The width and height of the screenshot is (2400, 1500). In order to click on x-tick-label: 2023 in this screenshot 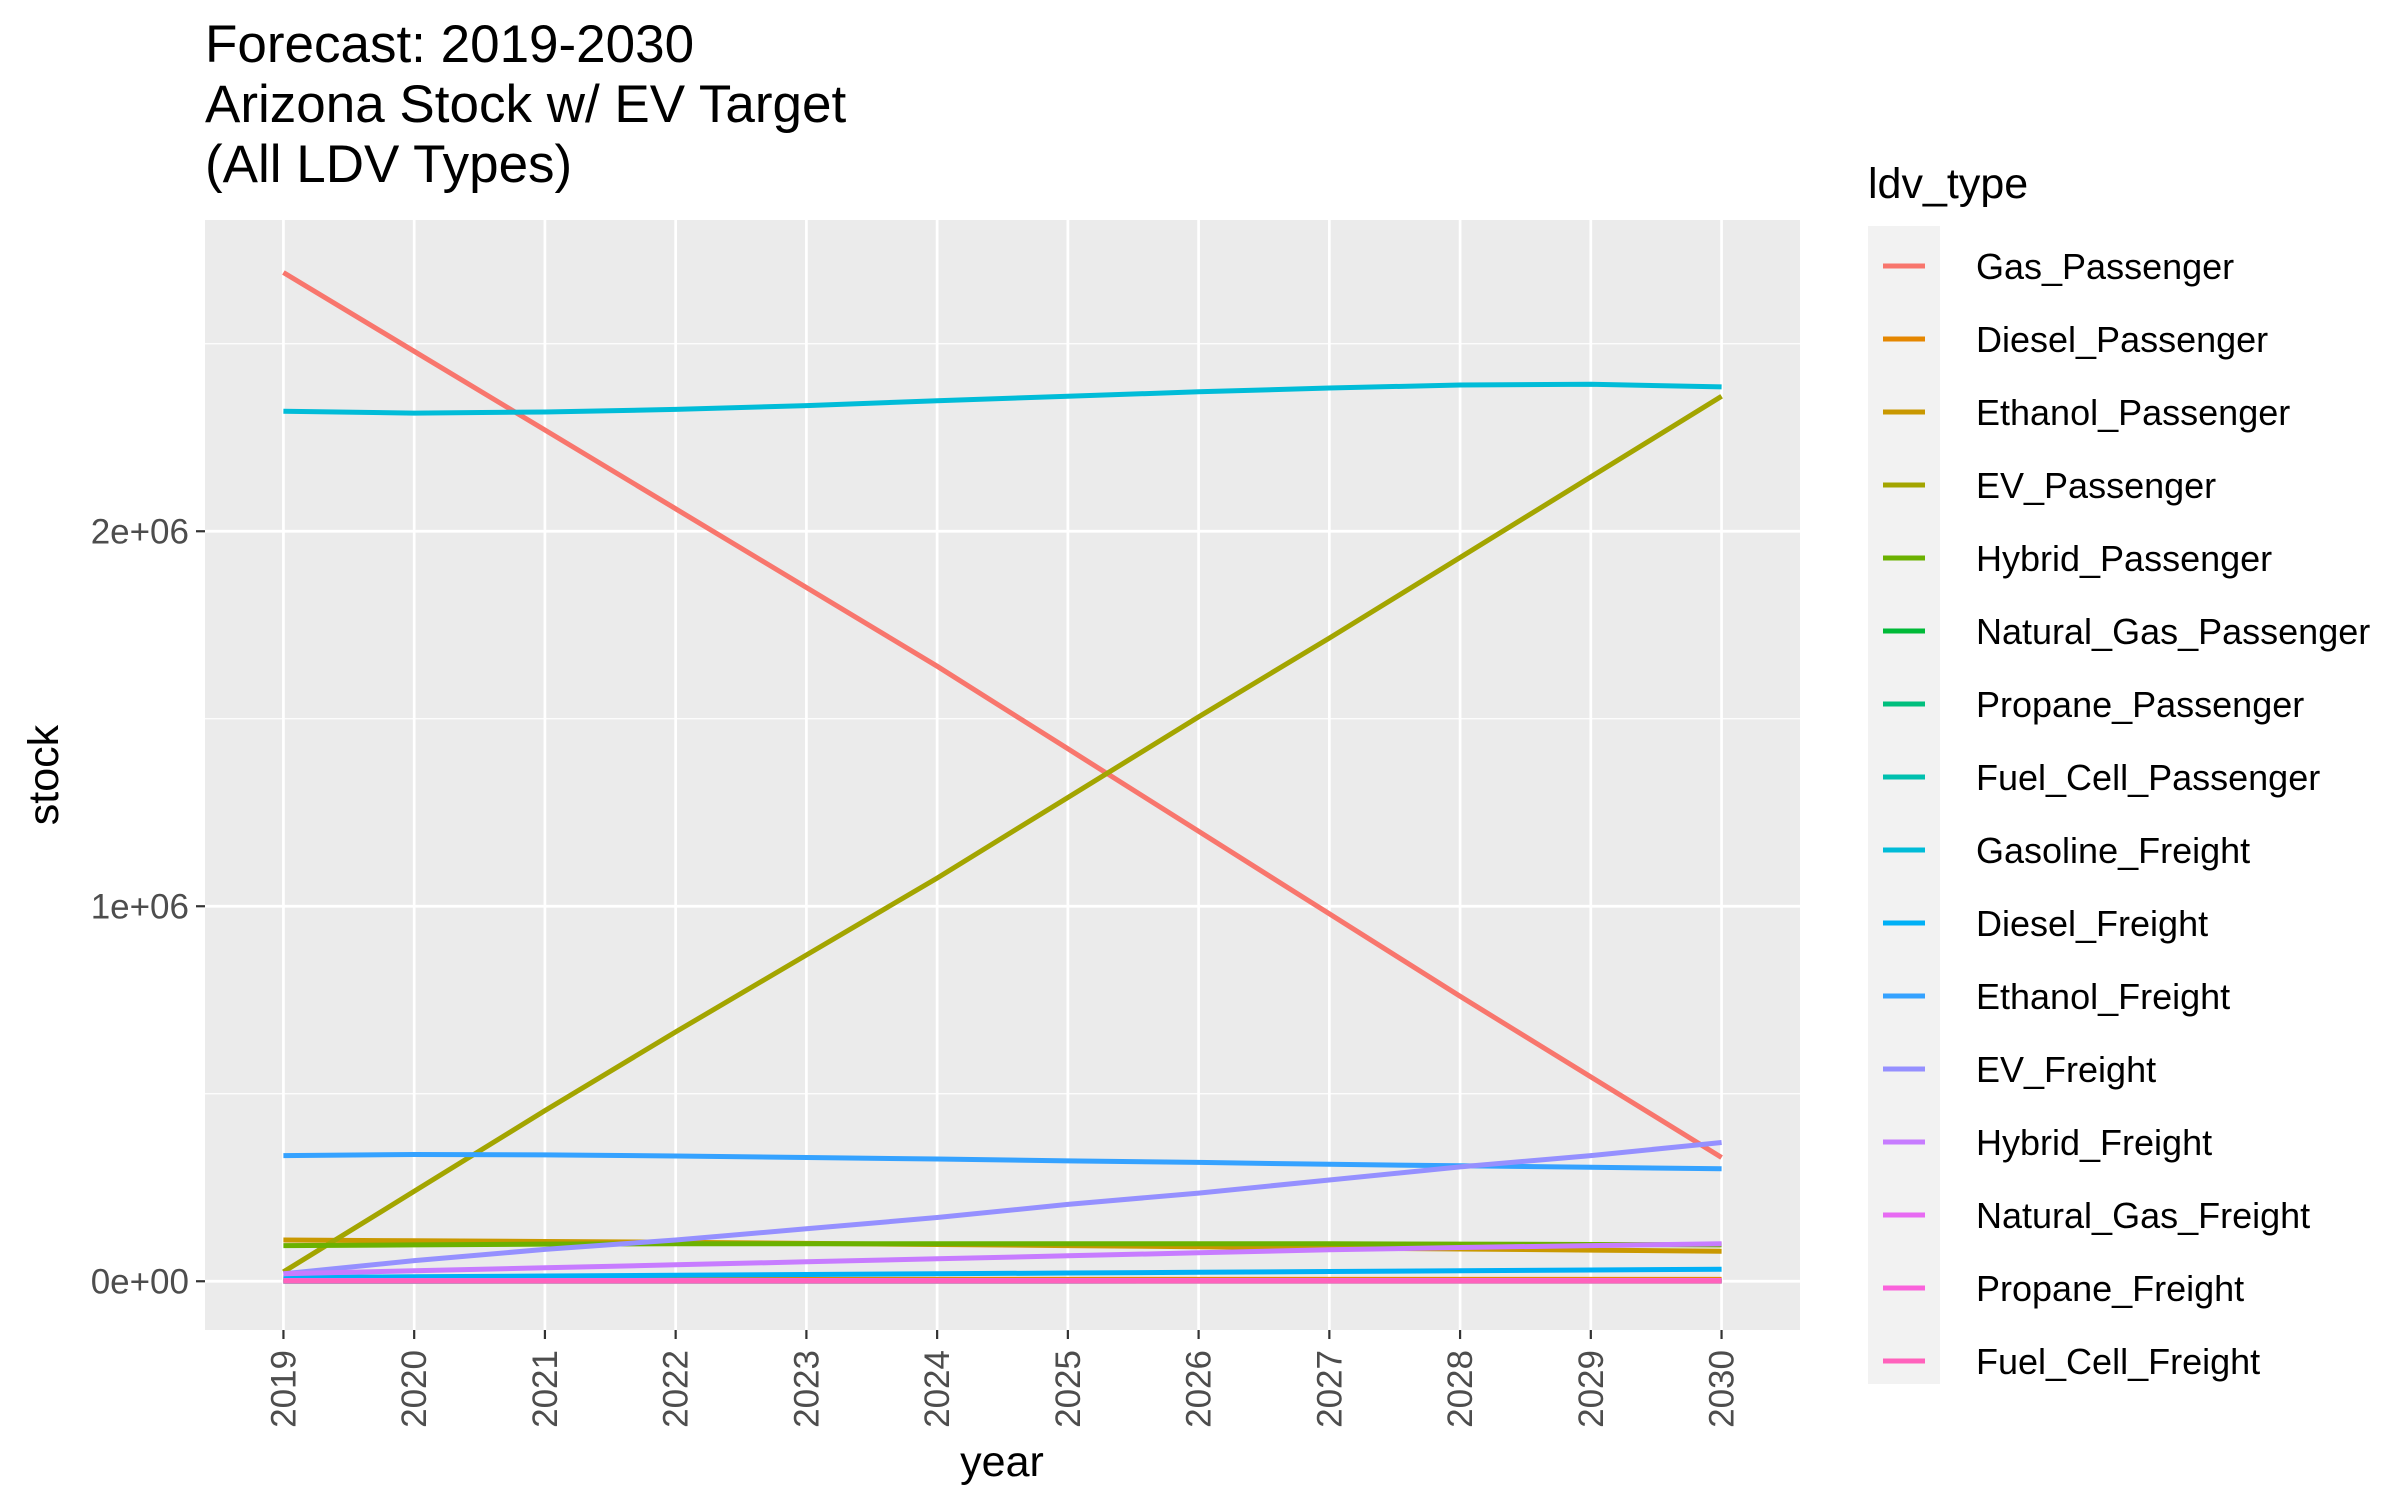, I will do `click(806, 1389)`.